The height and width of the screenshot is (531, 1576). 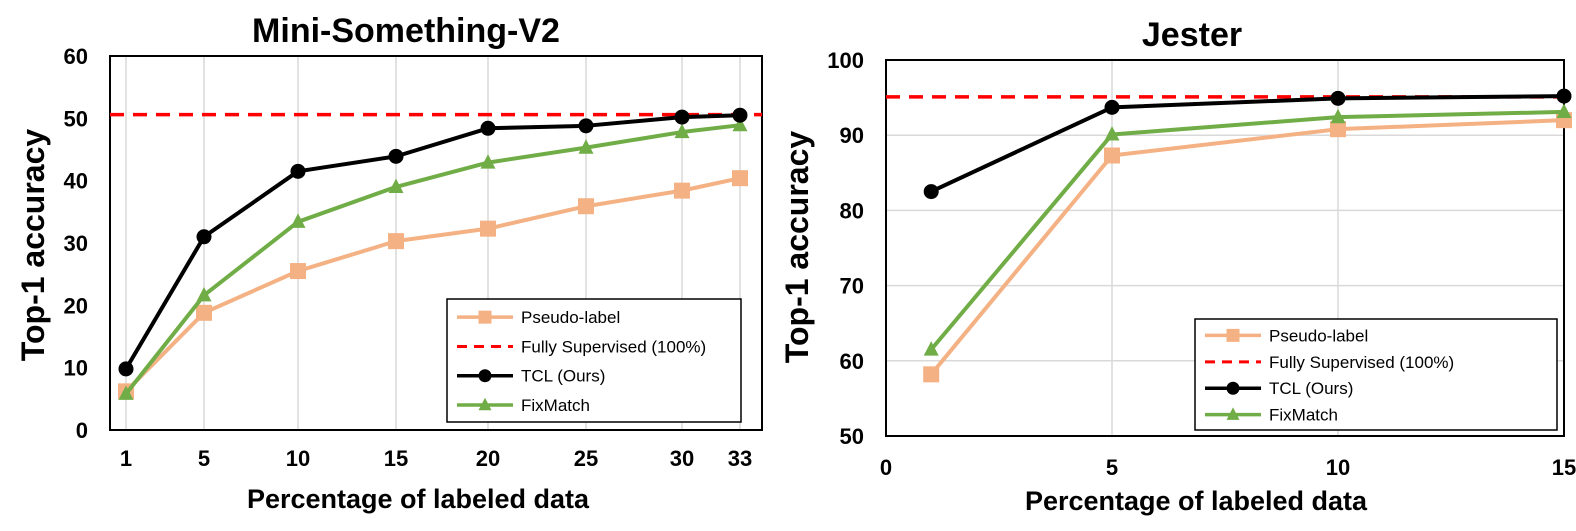 I want to click on series-tcl, so click(x=1247, y=144).